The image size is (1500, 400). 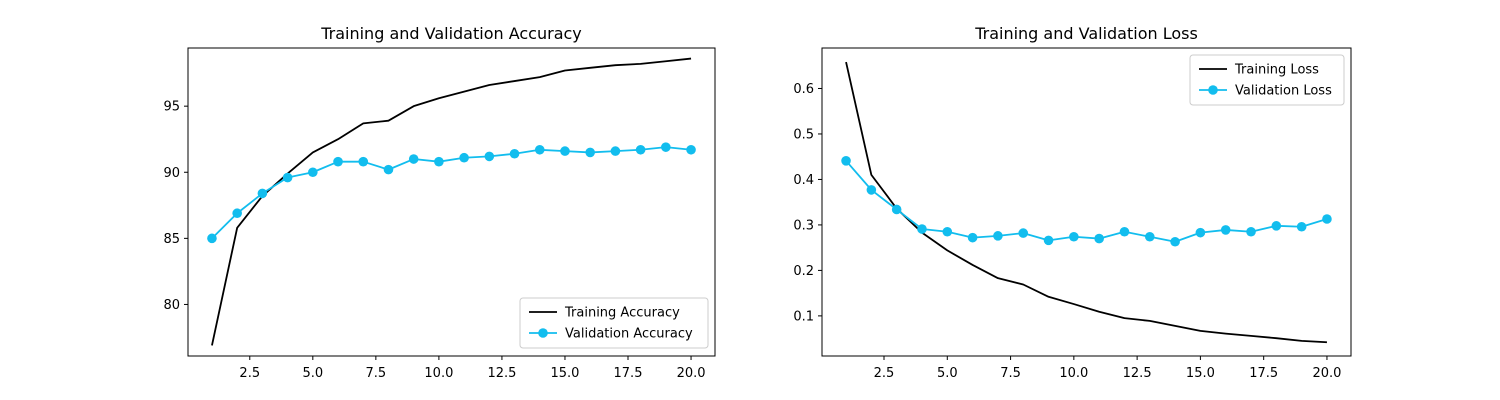 What do you see at coordinates (171, 305) in the screenshot?
I see `y-tick-label: 80` at bounding box center [171, 305].